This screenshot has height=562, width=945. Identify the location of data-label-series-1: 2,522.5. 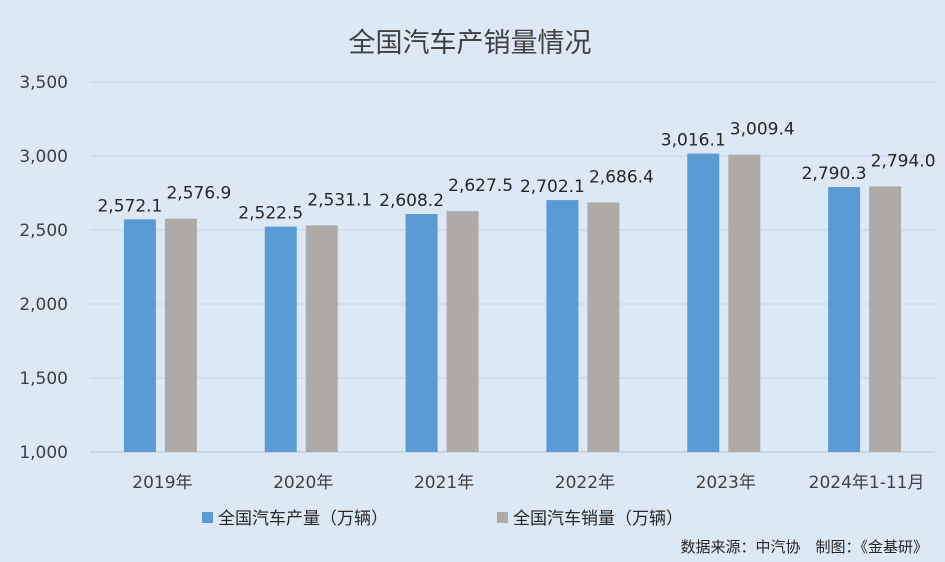
(270, 214).